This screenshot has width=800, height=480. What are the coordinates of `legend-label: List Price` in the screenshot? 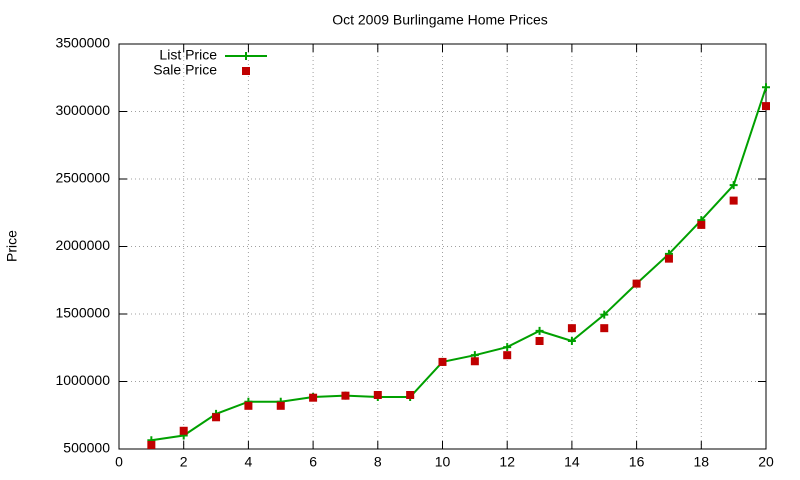 It's located at (188, 55).